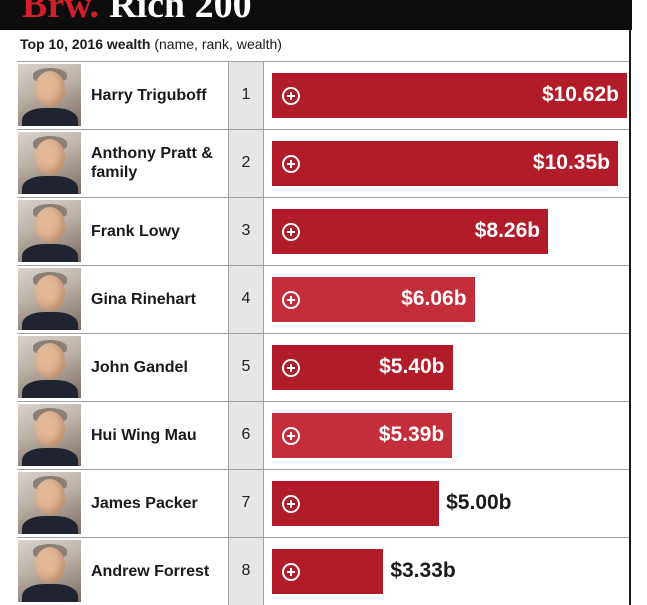 The width and height of the screenshot is (647, 605). I want to click on person-name: James Packer, so click(144, 503).